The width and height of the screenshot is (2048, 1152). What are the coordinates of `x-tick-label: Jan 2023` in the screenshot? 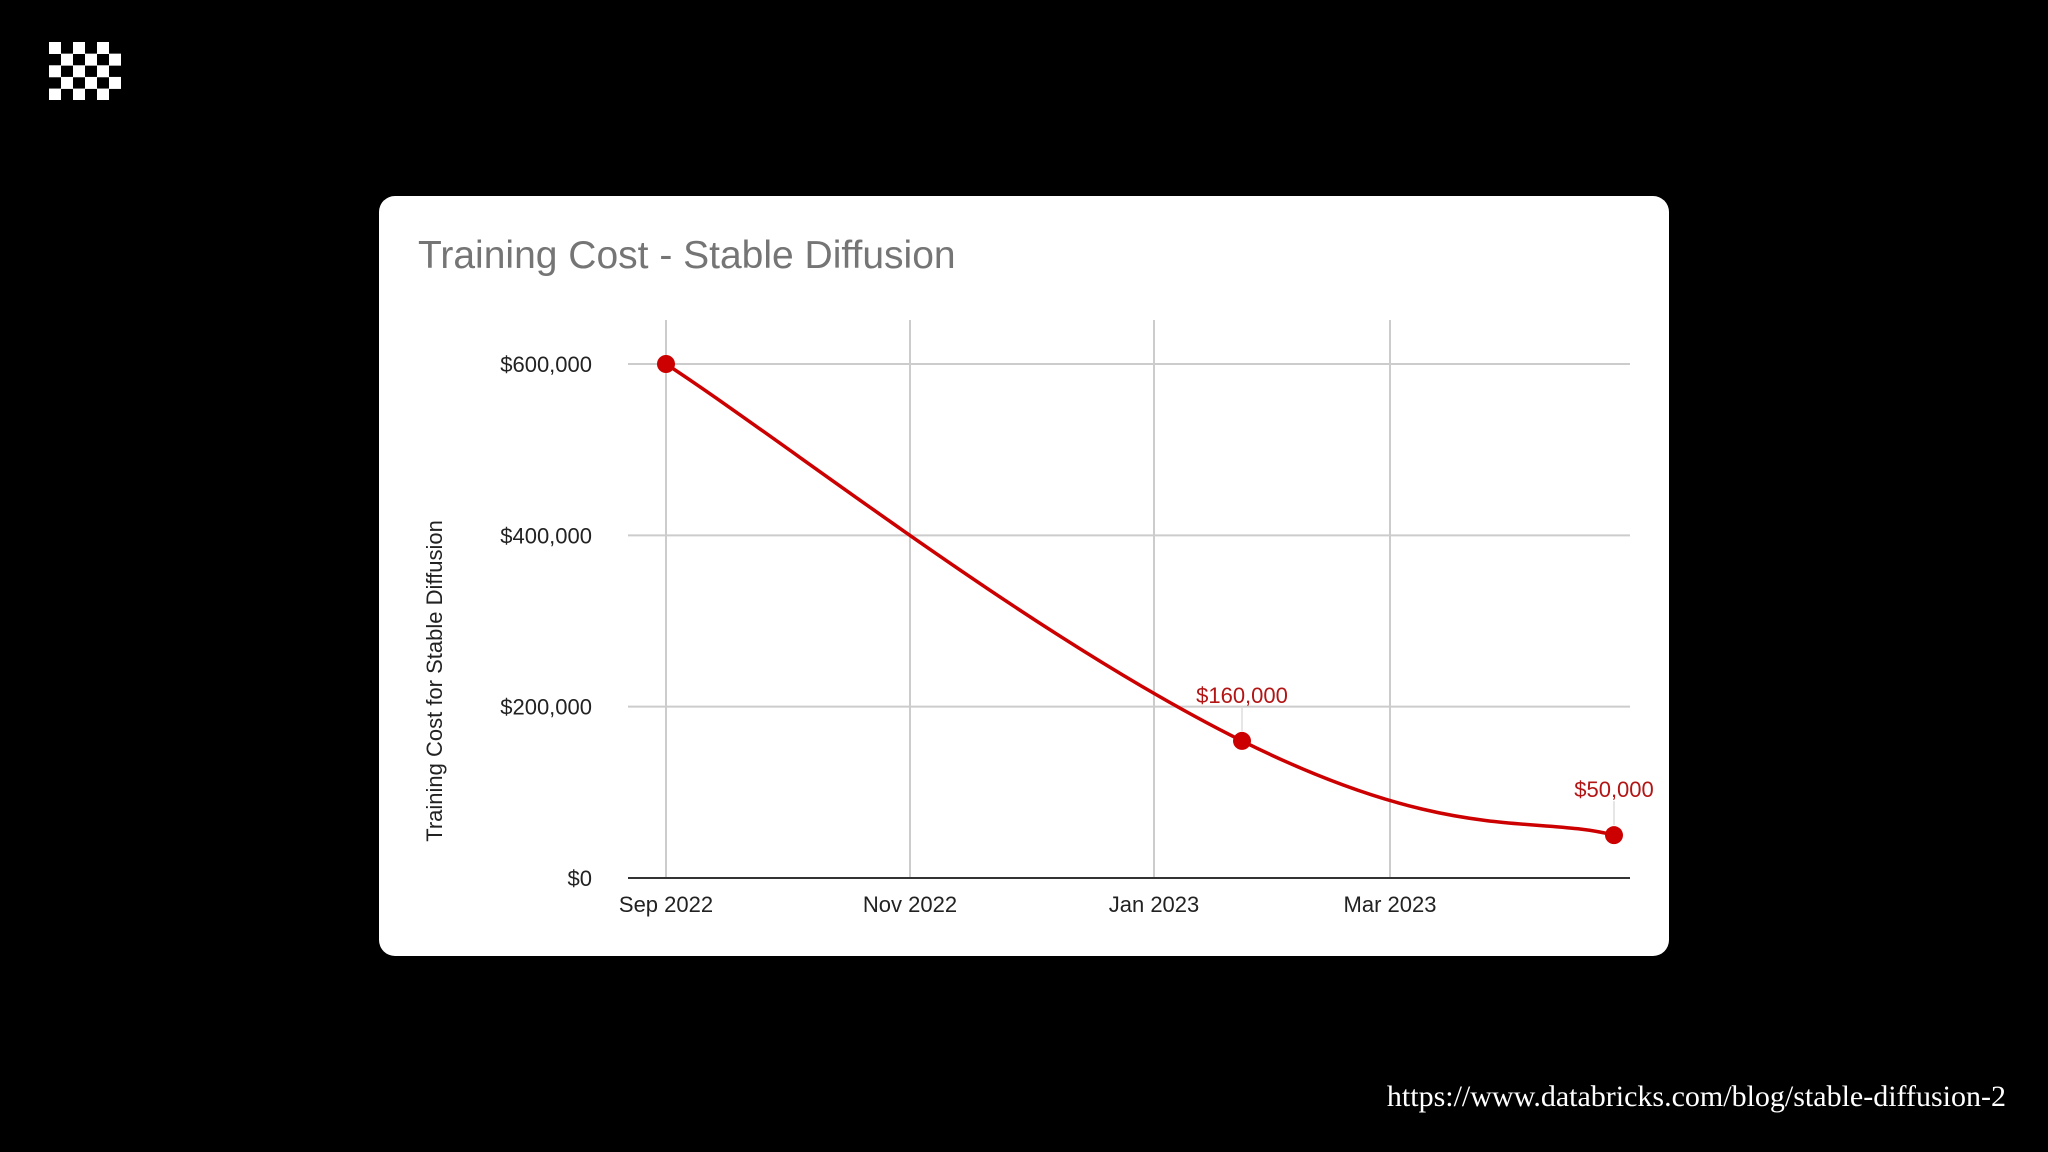 It's located at (1154, 904).